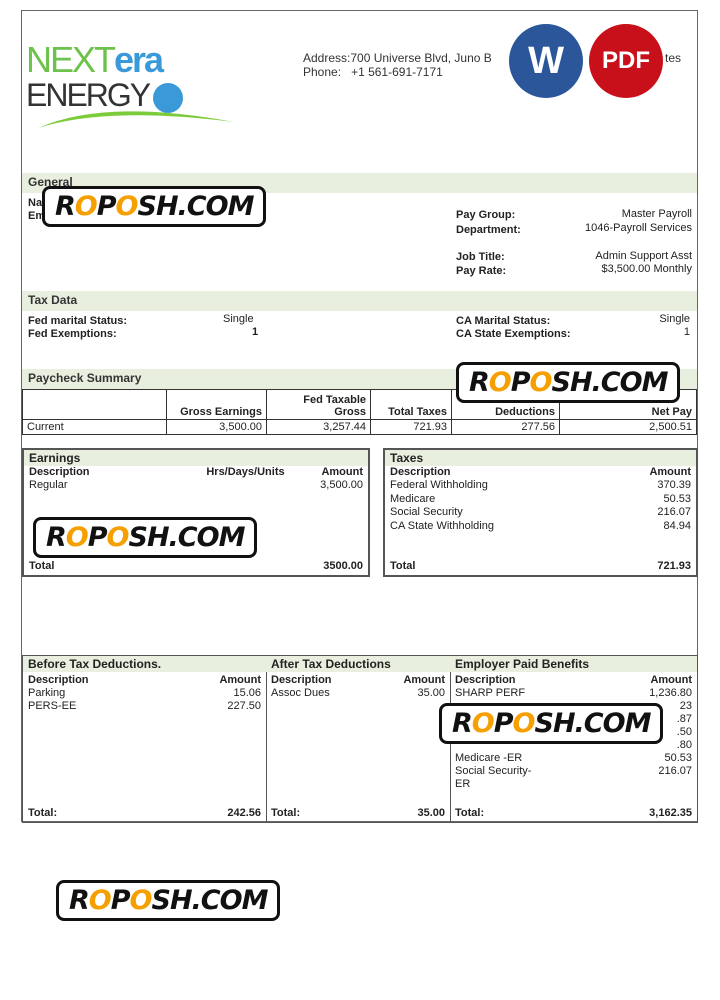  I want to click on company-phone: Phone: +1 561-691-7171, so click(373, 72).